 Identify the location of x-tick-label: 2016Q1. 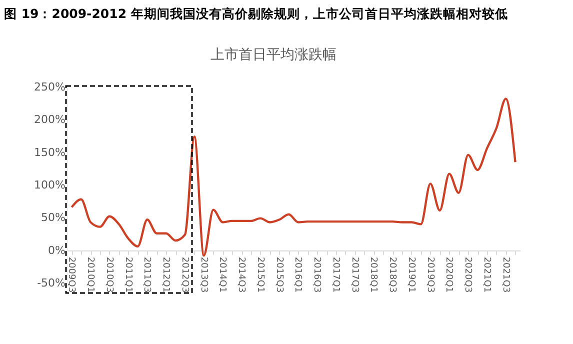
(297, 274).